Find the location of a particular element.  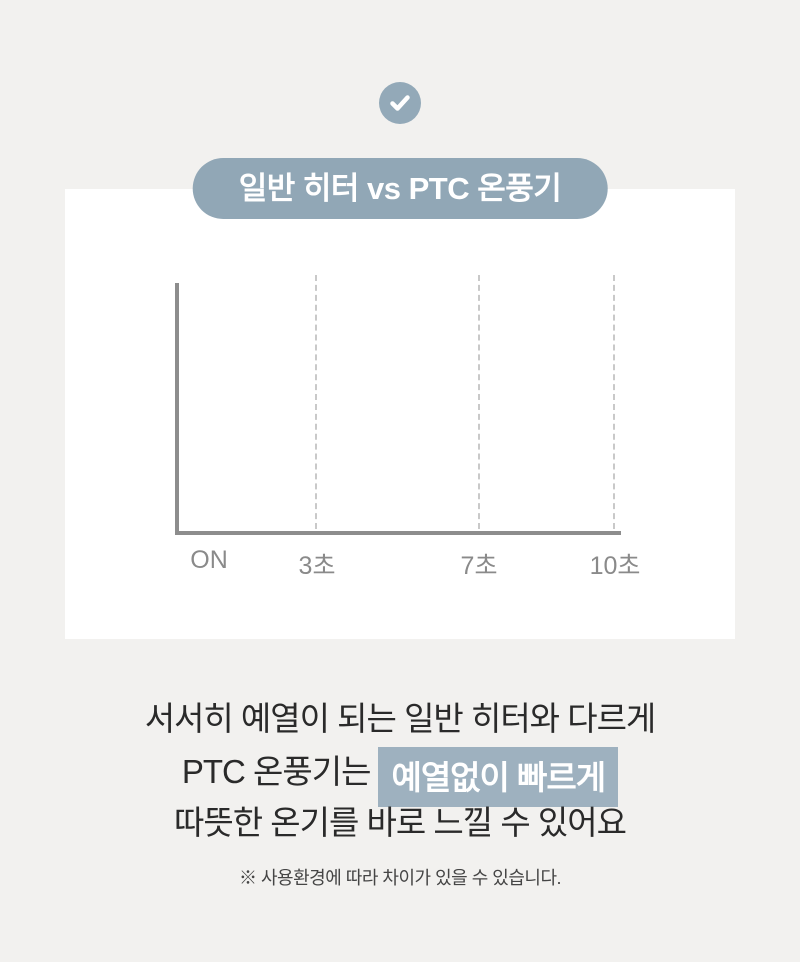

caption-highlight: 예열없이 빠르게 is located at coordinates (498, 777).